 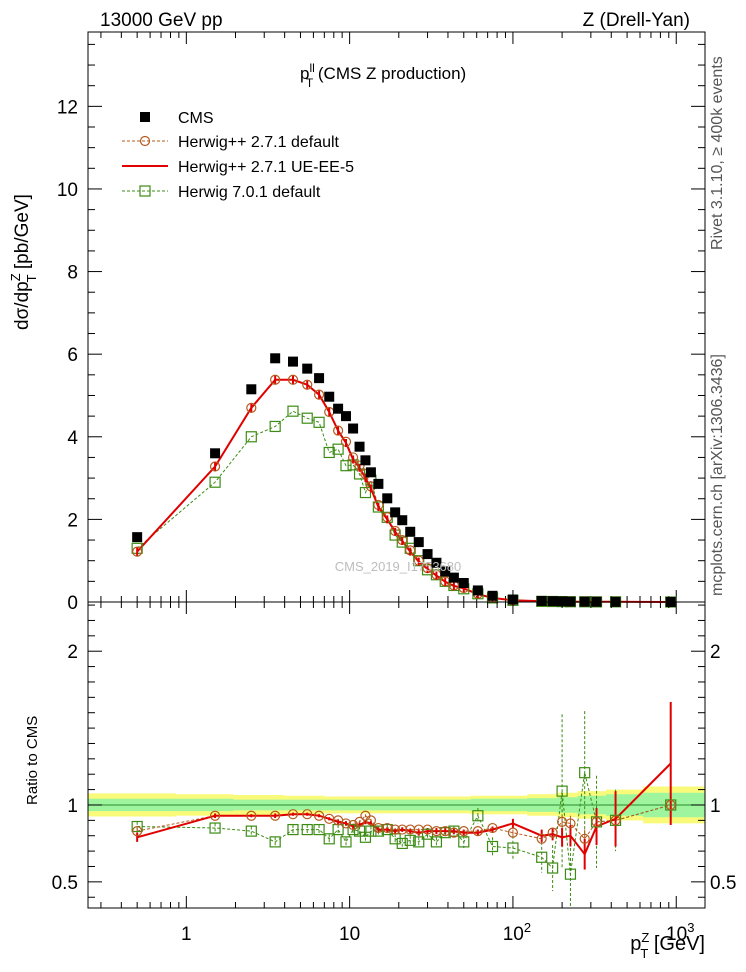 What do you see at coordinates (186, 934) in the screenshot?
I see `x-tick-label: 1` at bounding box center [186, 934].